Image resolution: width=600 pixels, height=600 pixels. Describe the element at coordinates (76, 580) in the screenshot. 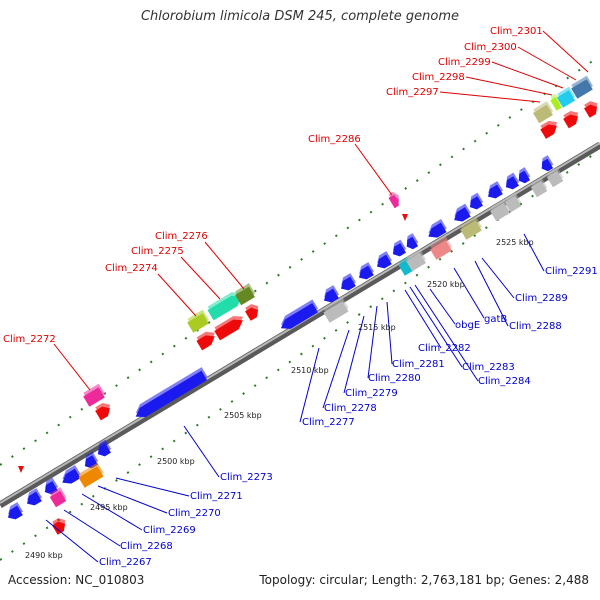

I see `accession-text: Accession: NC_010803` at that location.